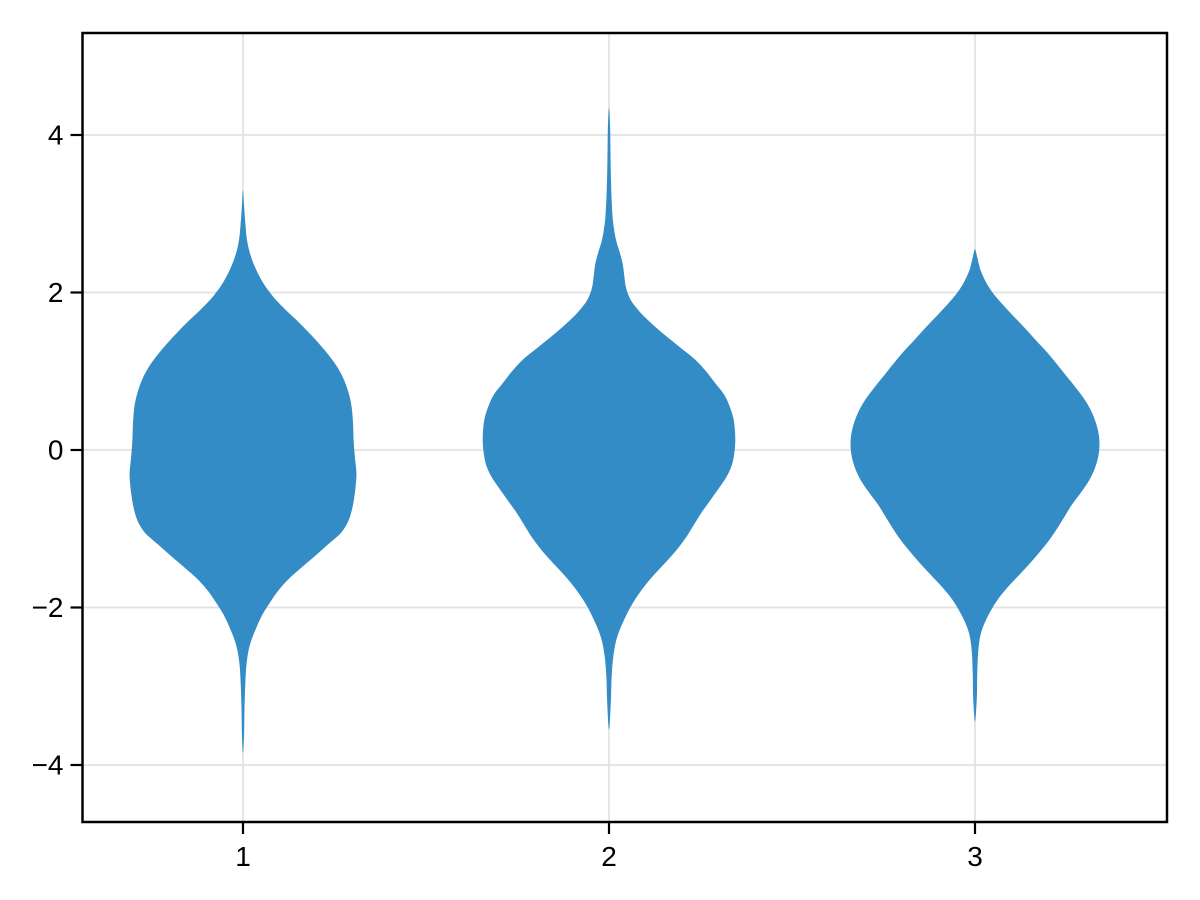 The image size is (1200, 900). What do you see at coordinates (609, 856) in the screenshot?
I see `x-axis-tick-label-2: 2` at bounding box center [609, 856].